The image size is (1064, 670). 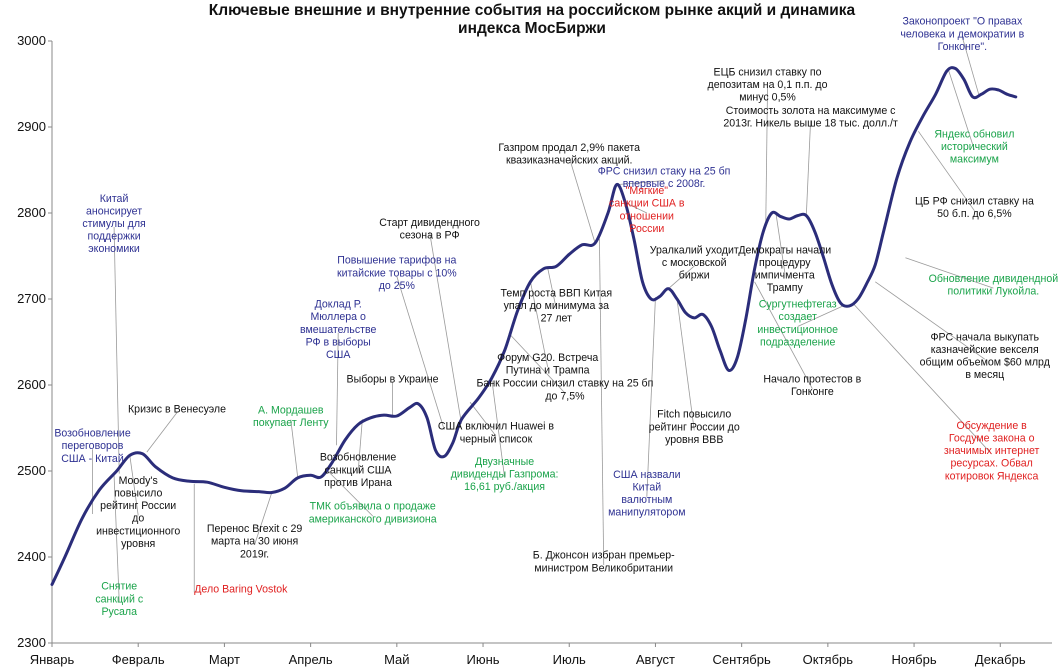 I want to click on annotation-line: Старт дивидендного, so click(x=429, y=223).